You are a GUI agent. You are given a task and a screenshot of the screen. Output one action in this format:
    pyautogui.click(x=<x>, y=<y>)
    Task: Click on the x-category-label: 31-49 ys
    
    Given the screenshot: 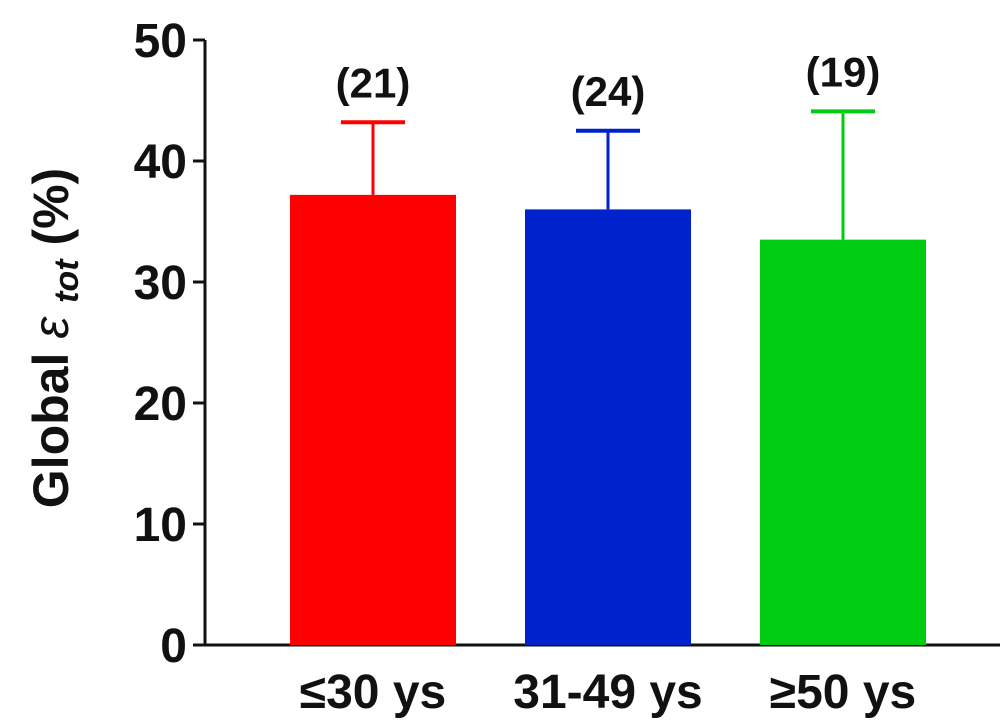 What is the action you would take?
    pyautogui.click(x=608, y=692)
    